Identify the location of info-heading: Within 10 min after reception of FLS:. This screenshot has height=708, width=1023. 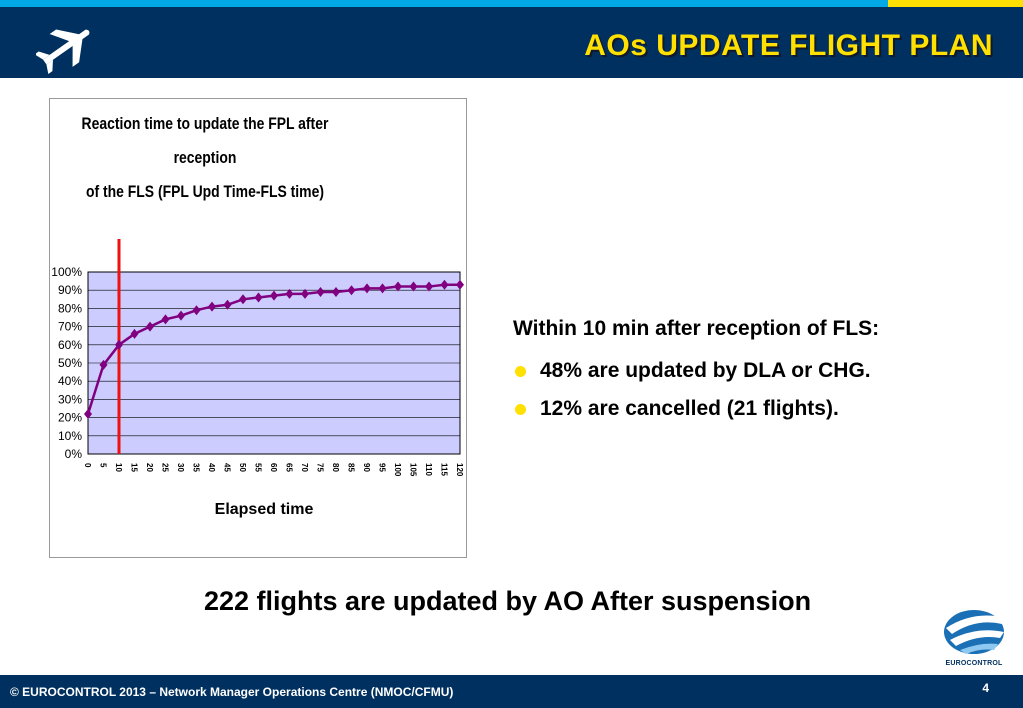
(696, 328).